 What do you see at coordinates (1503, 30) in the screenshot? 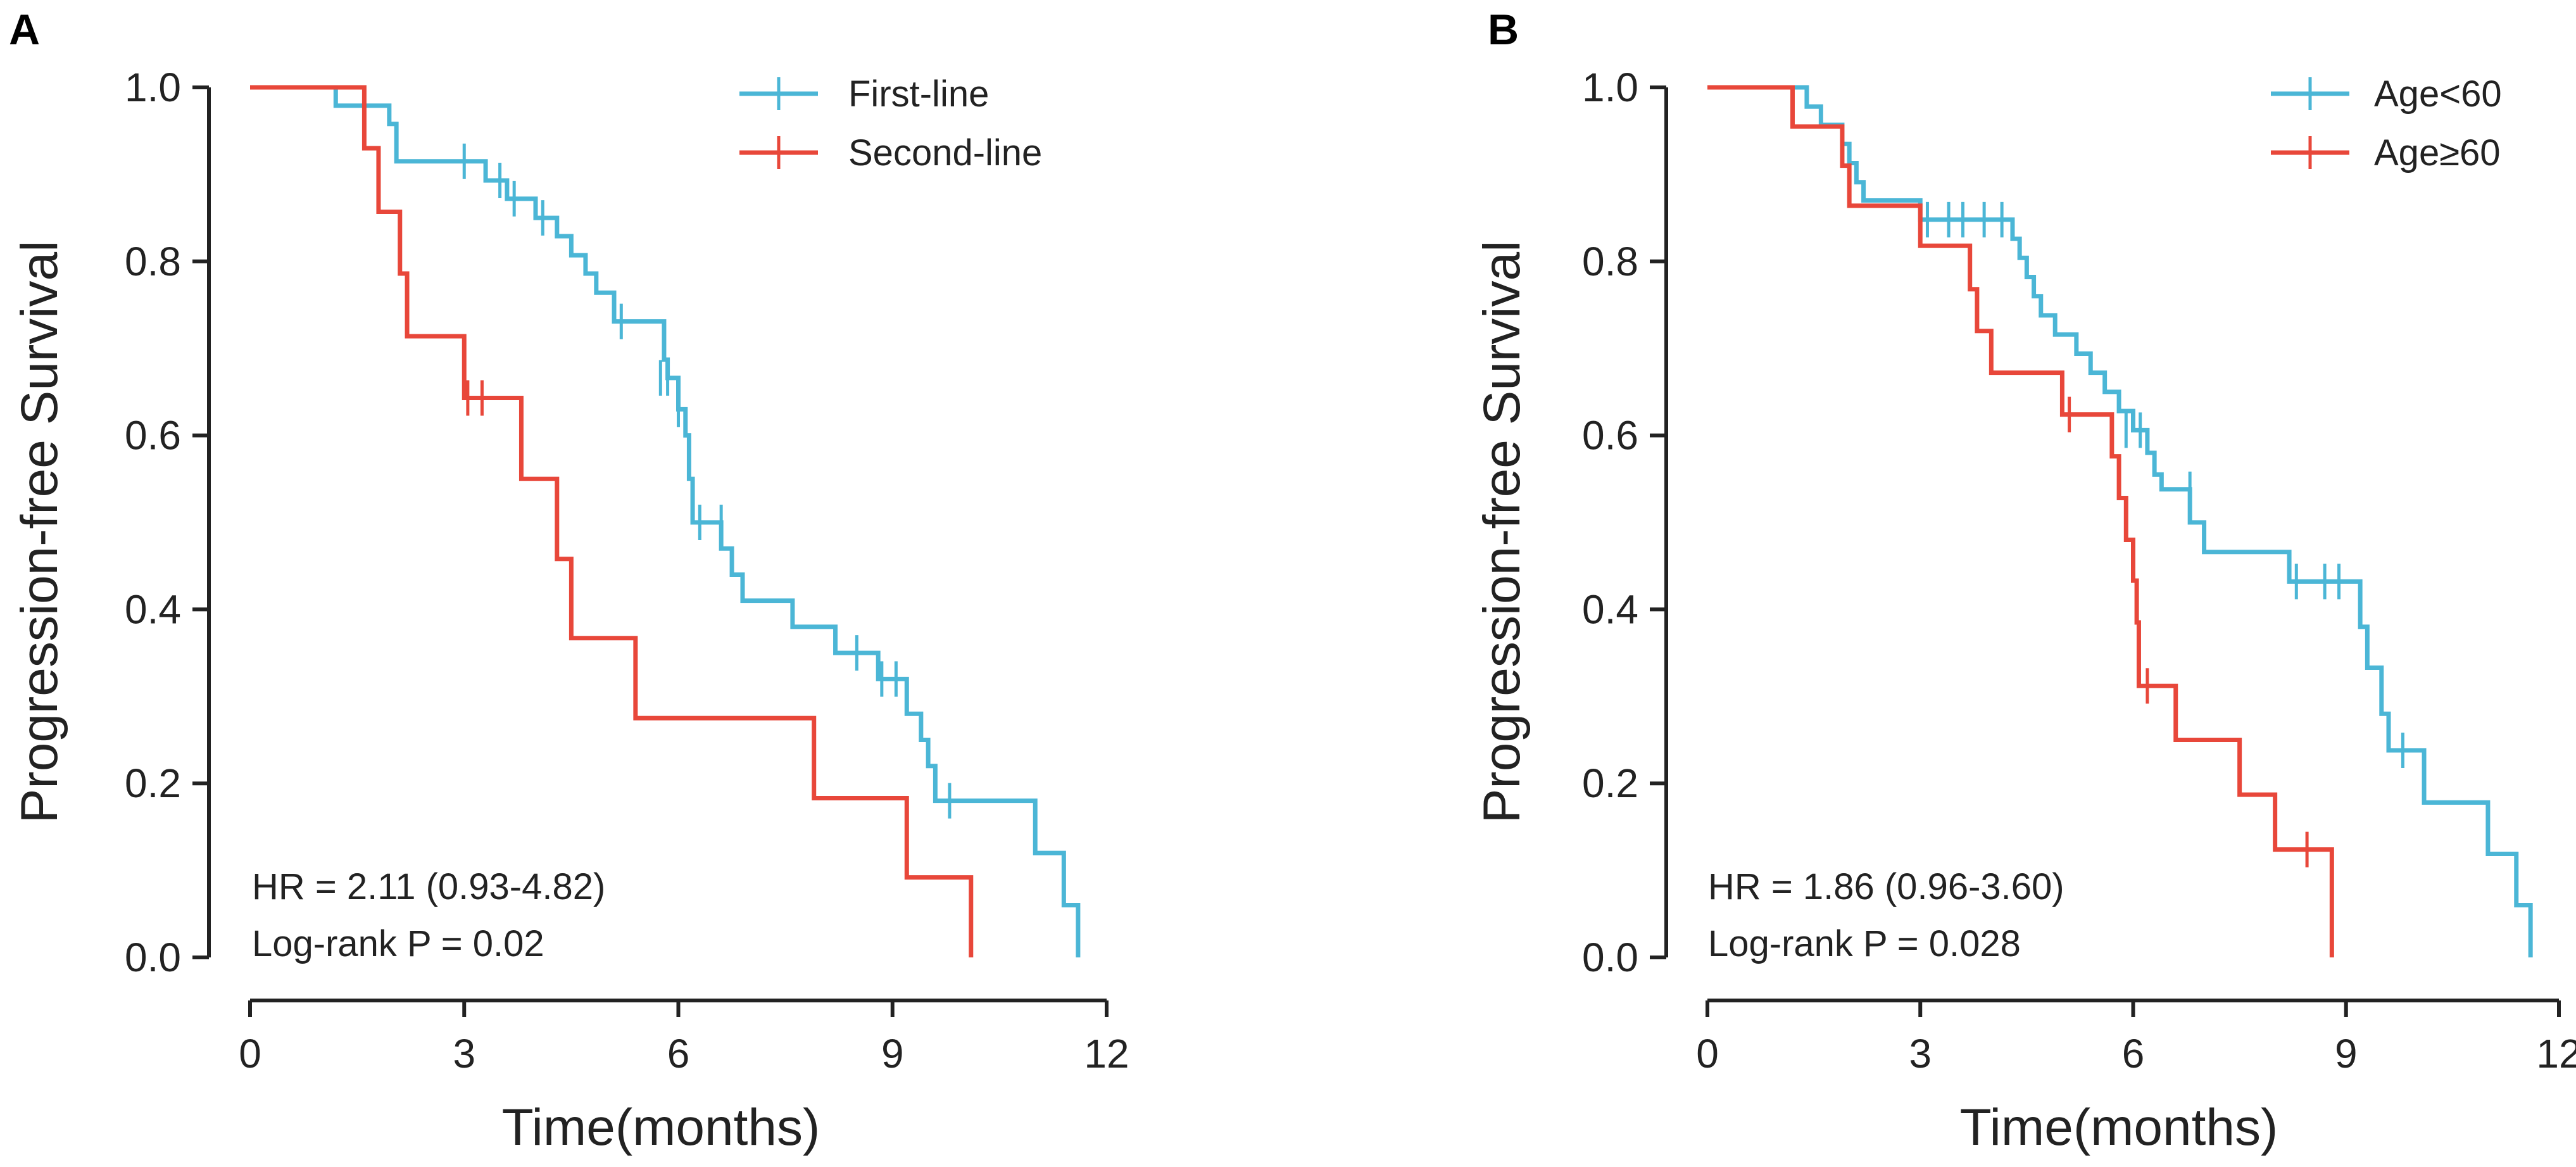
I see `panel-letter: B` at bounding box center [1503, 30].